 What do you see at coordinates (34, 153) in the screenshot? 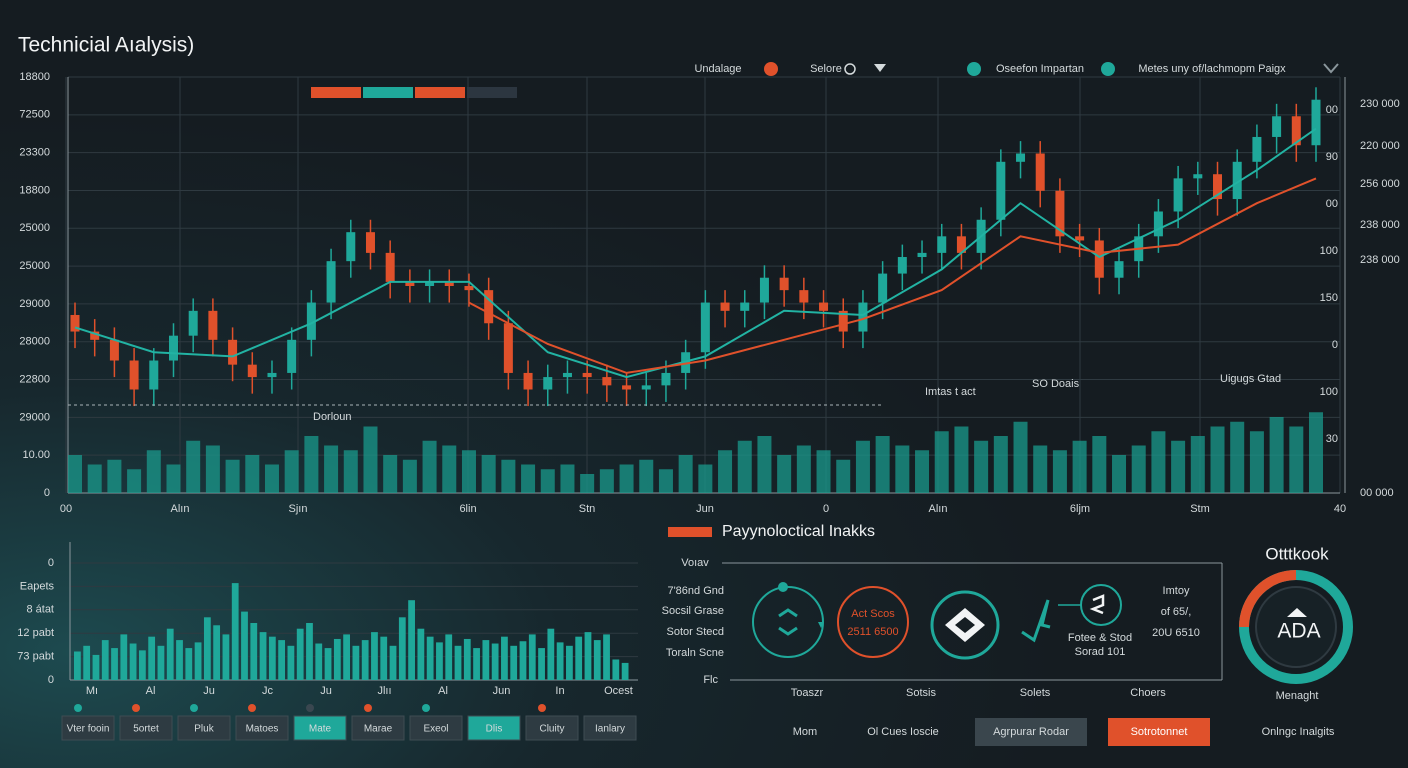
I see `y-tick-label: 23300` at bounding box center [34, 153].